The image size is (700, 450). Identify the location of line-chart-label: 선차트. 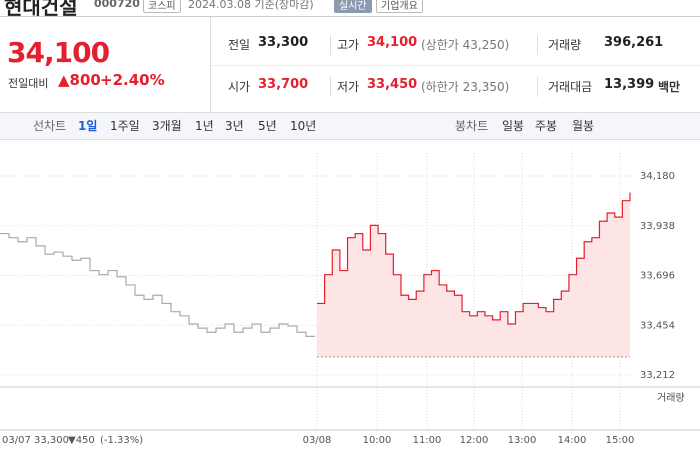
(50, 126).